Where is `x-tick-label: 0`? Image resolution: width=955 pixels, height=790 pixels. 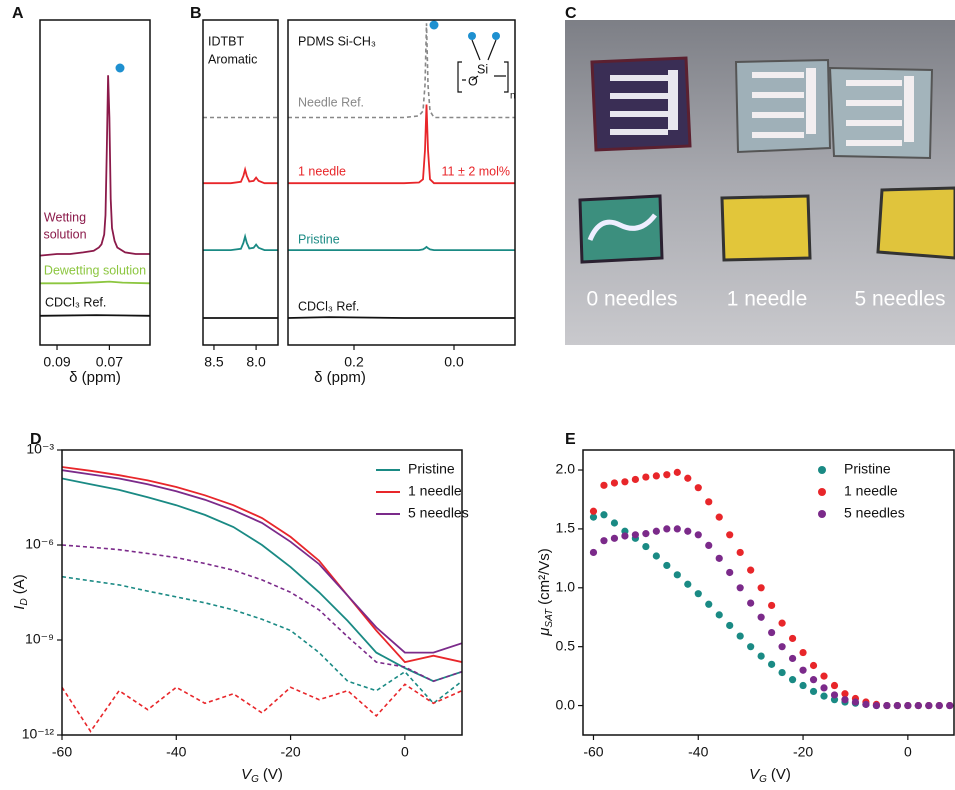 x-tick-label: 0 is located at coordinates (908, 752).